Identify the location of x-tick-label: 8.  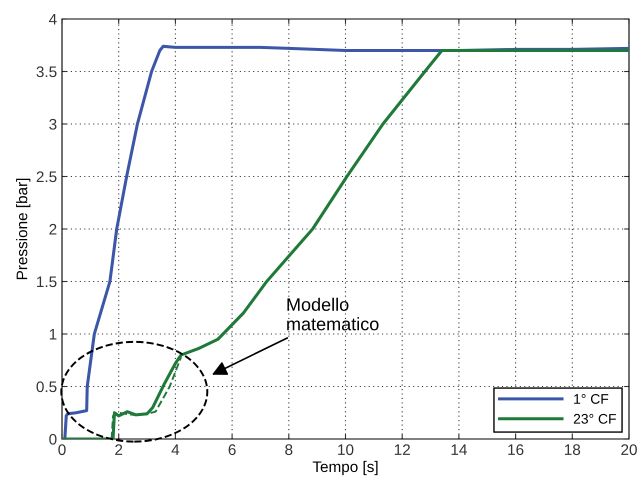
(288, 450).